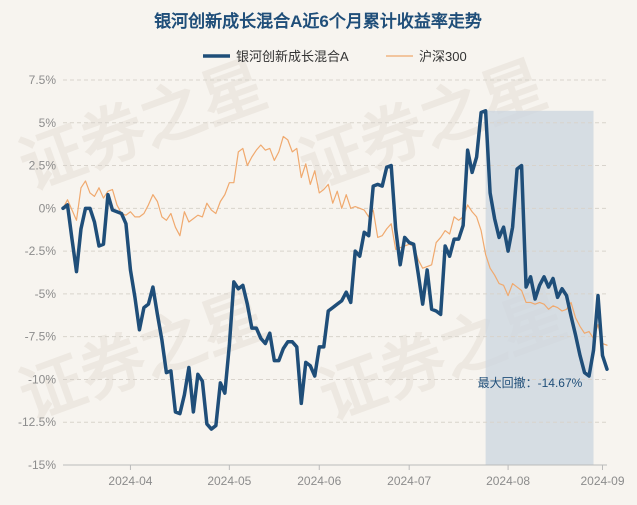  Describe the element at coordinates (508, 481) in the screenshot. I see `x-tick-label: 2024-08` at that location.